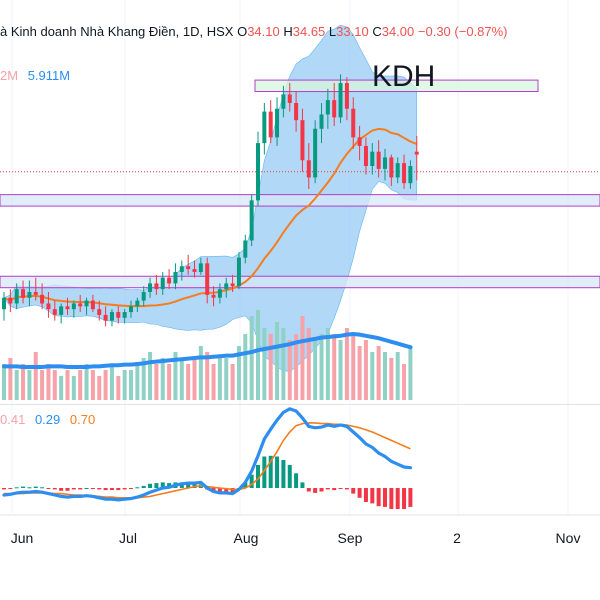  Describe the element at coordinates (49, 75) in the screenshot. I see `volume-ma-value: 5.911M` at that location.